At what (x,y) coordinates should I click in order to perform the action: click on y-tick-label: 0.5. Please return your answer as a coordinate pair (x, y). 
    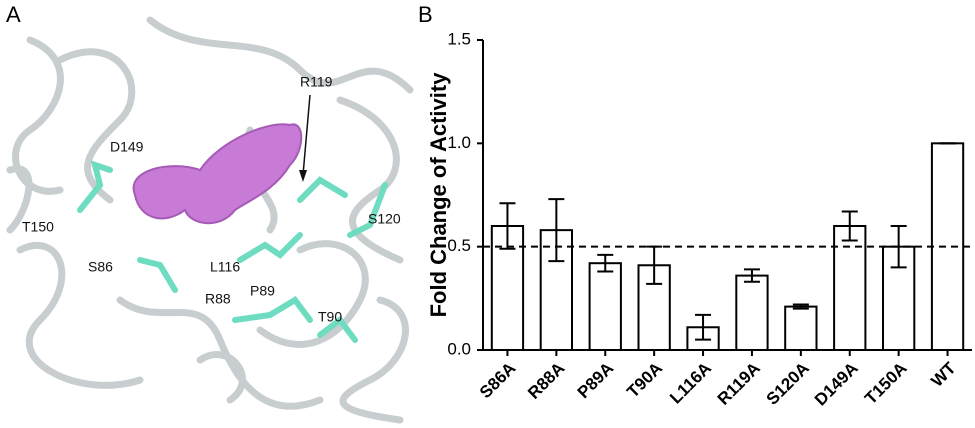
    Looking at the image, I should click on (459, 245).